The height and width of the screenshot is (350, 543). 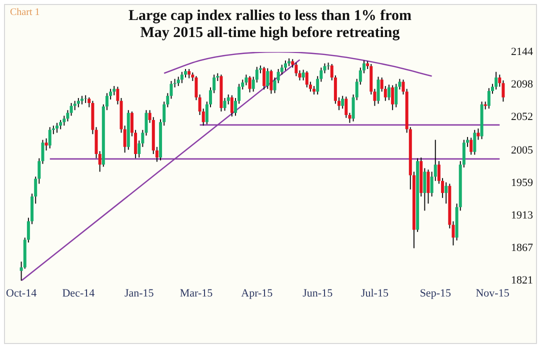 I want to click on x-tick-label: Sep-15, so click(x=436, y=293).